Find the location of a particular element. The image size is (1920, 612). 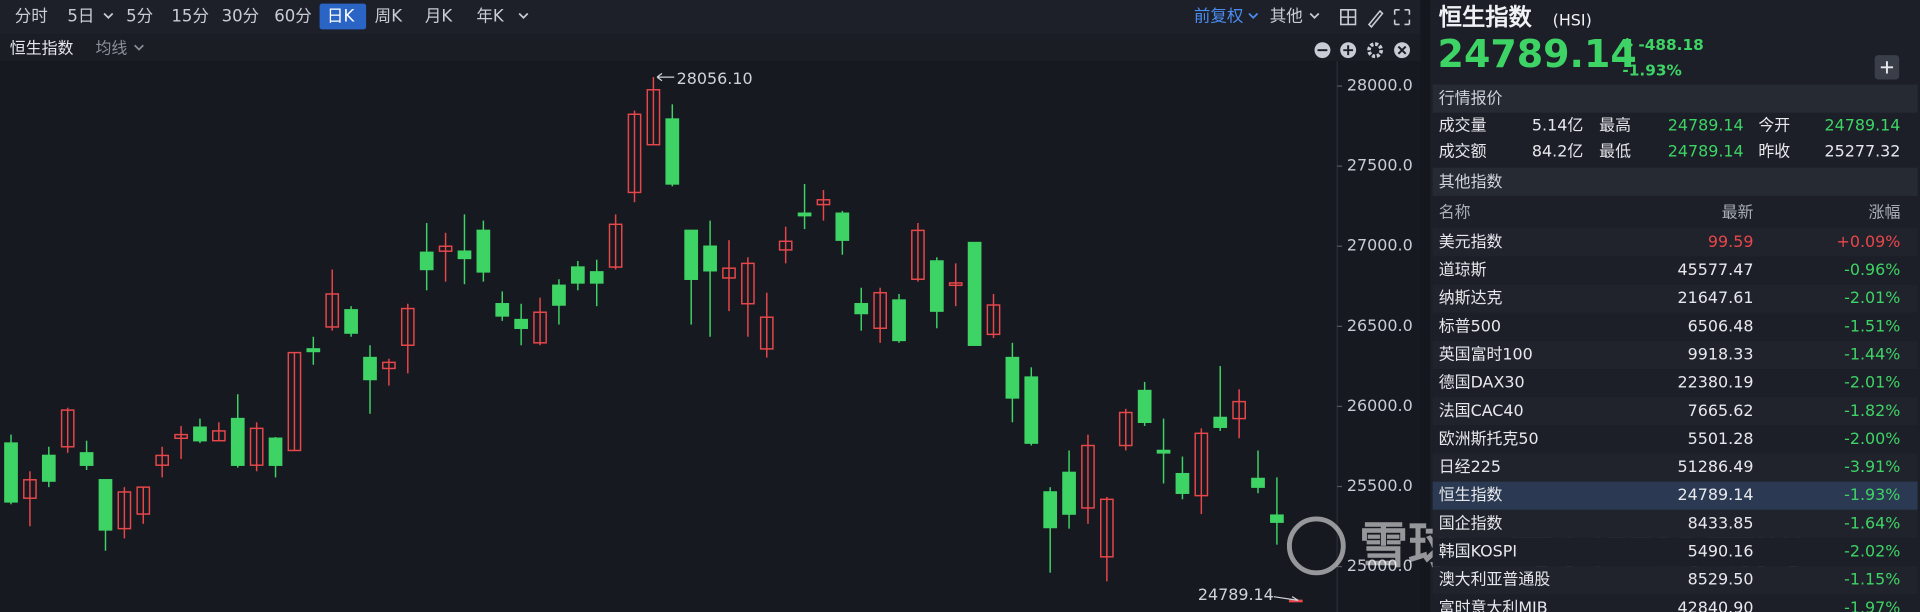

adjust-select: 前复权 is located at coordinates (1219, 16).